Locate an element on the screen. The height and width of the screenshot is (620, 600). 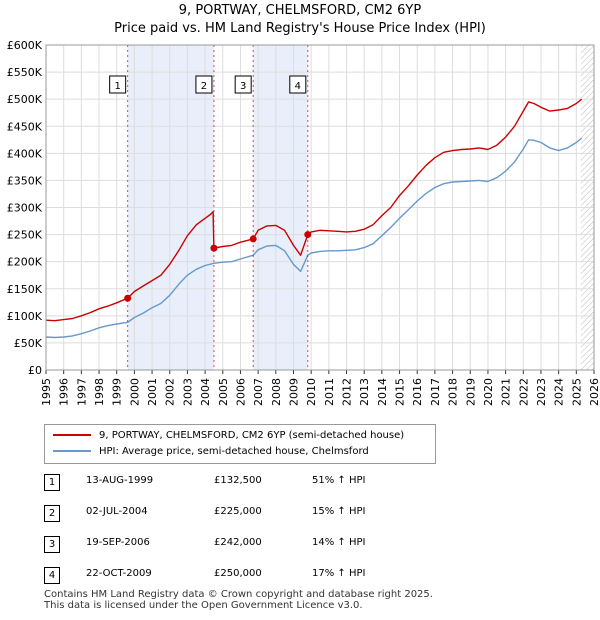
sale-marker-label: 4 is located at coordinates (298, 86).